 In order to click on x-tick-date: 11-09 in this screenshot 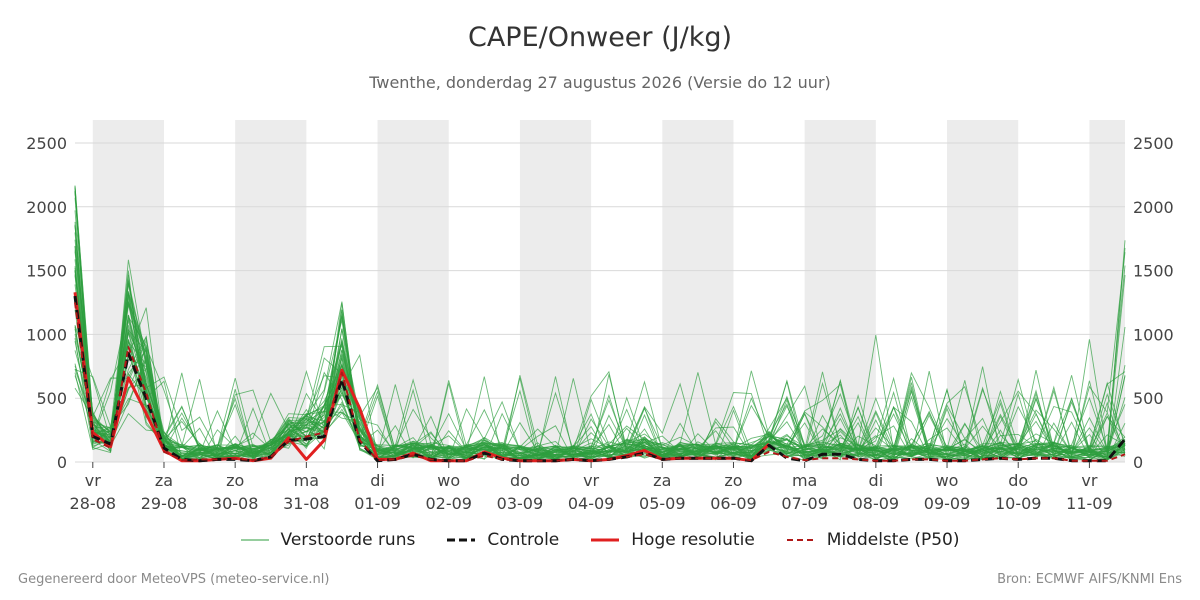, I will do `click(1089, 503)`.